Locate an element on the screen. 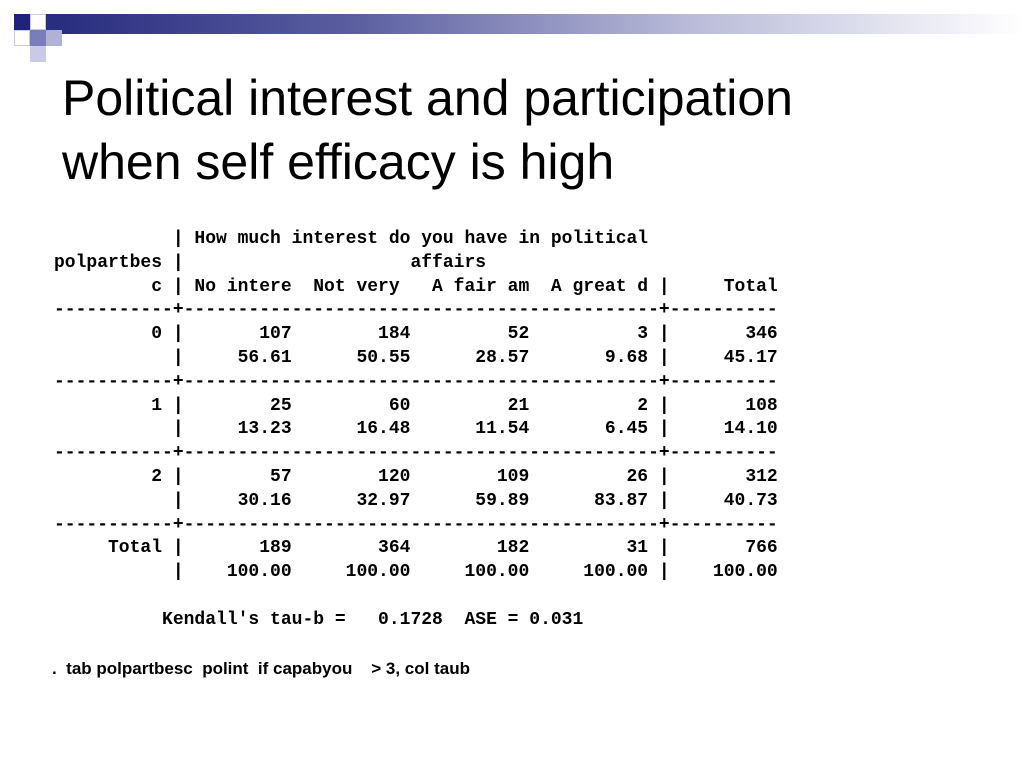 The image size is (1024, 768). table-row-pct: | 13.23 16.48 11.54 6.45 | 14.10 is located at coordinates (416, 429).